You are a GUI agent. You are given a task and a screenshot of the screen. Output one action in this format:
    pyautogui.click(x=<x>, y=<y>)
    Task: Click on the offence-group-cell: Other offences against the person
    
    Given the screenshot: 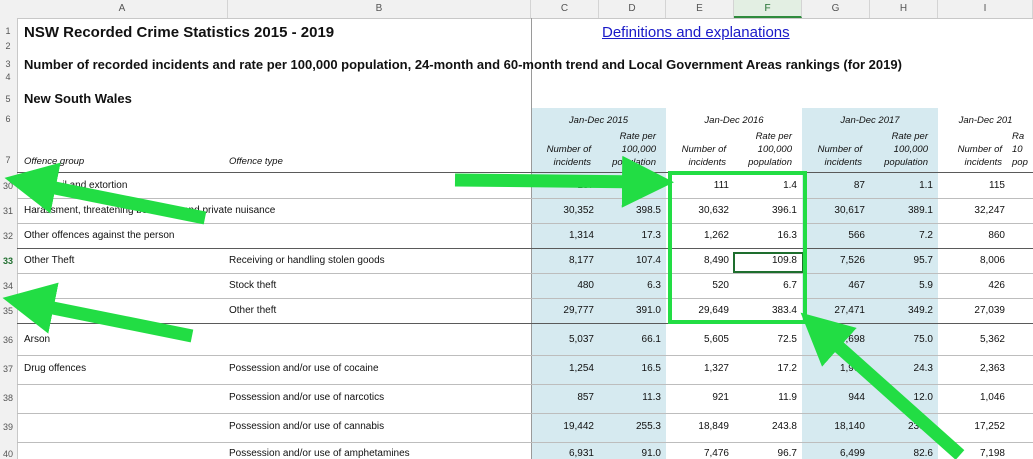 What is the action you would take?
    pyautogui.click(x=99, y=235)
    